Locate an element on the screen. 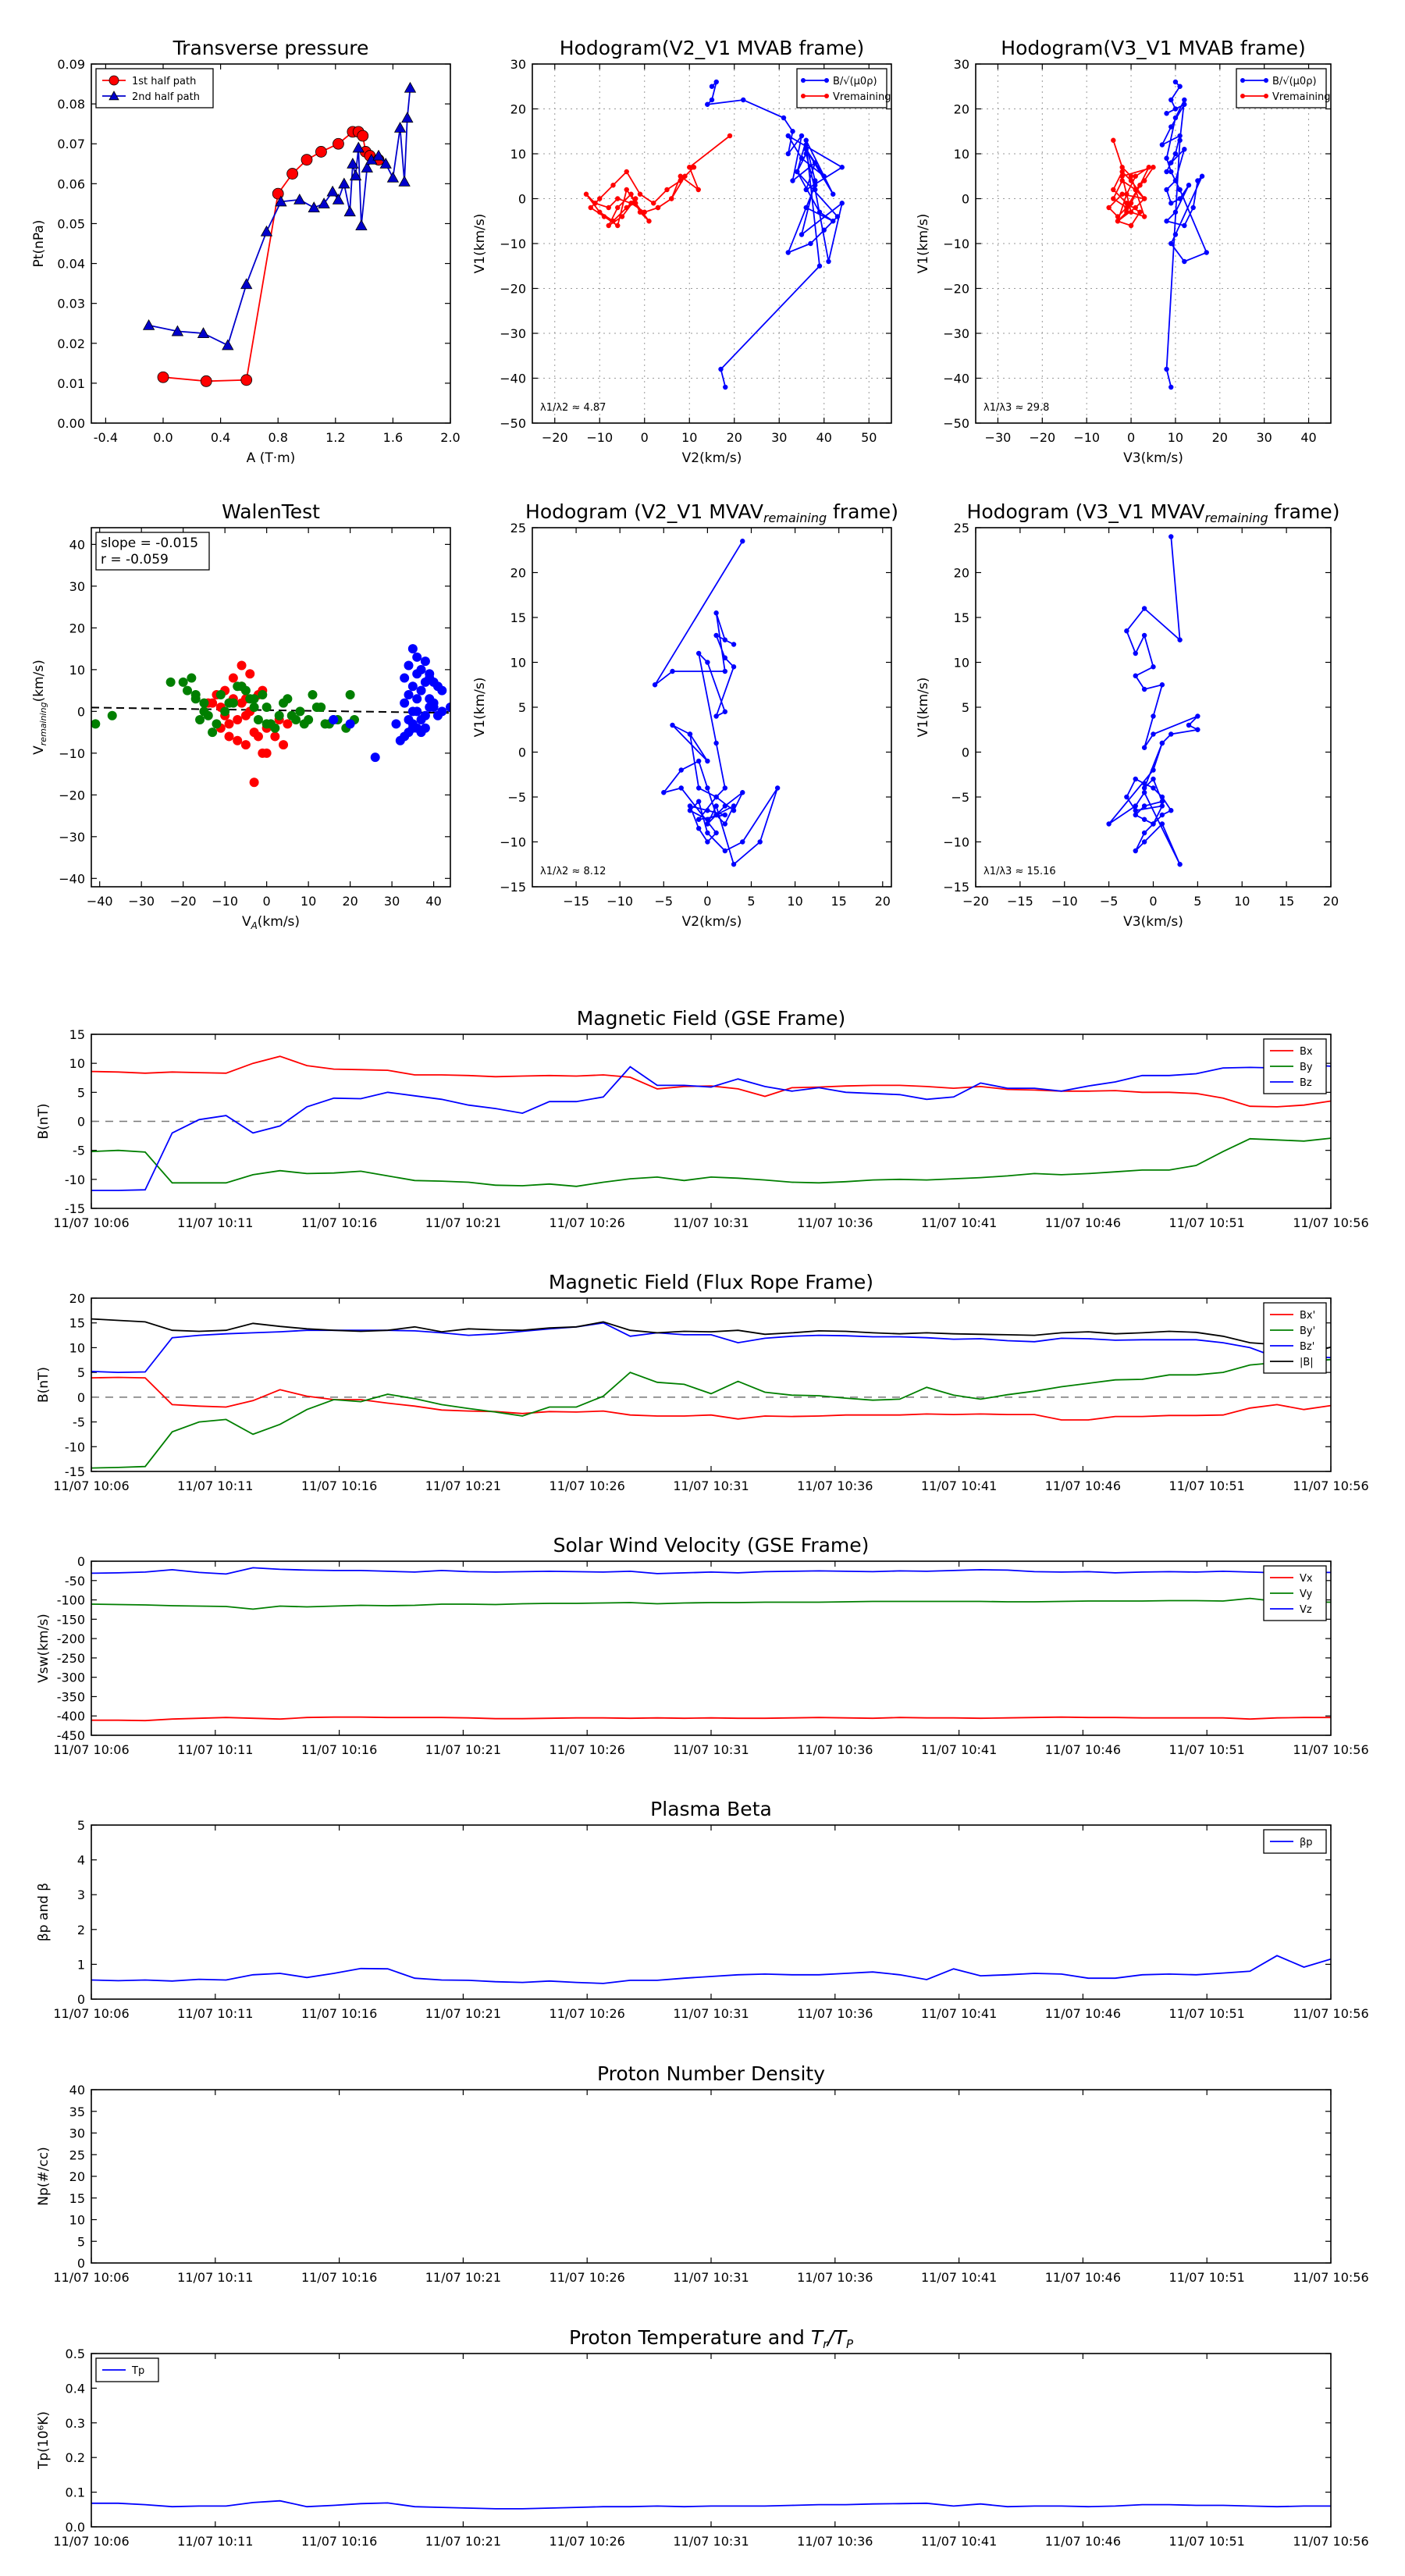  y-axis-label: Tp(10⁶K) is located at coordinates (44, 2440).